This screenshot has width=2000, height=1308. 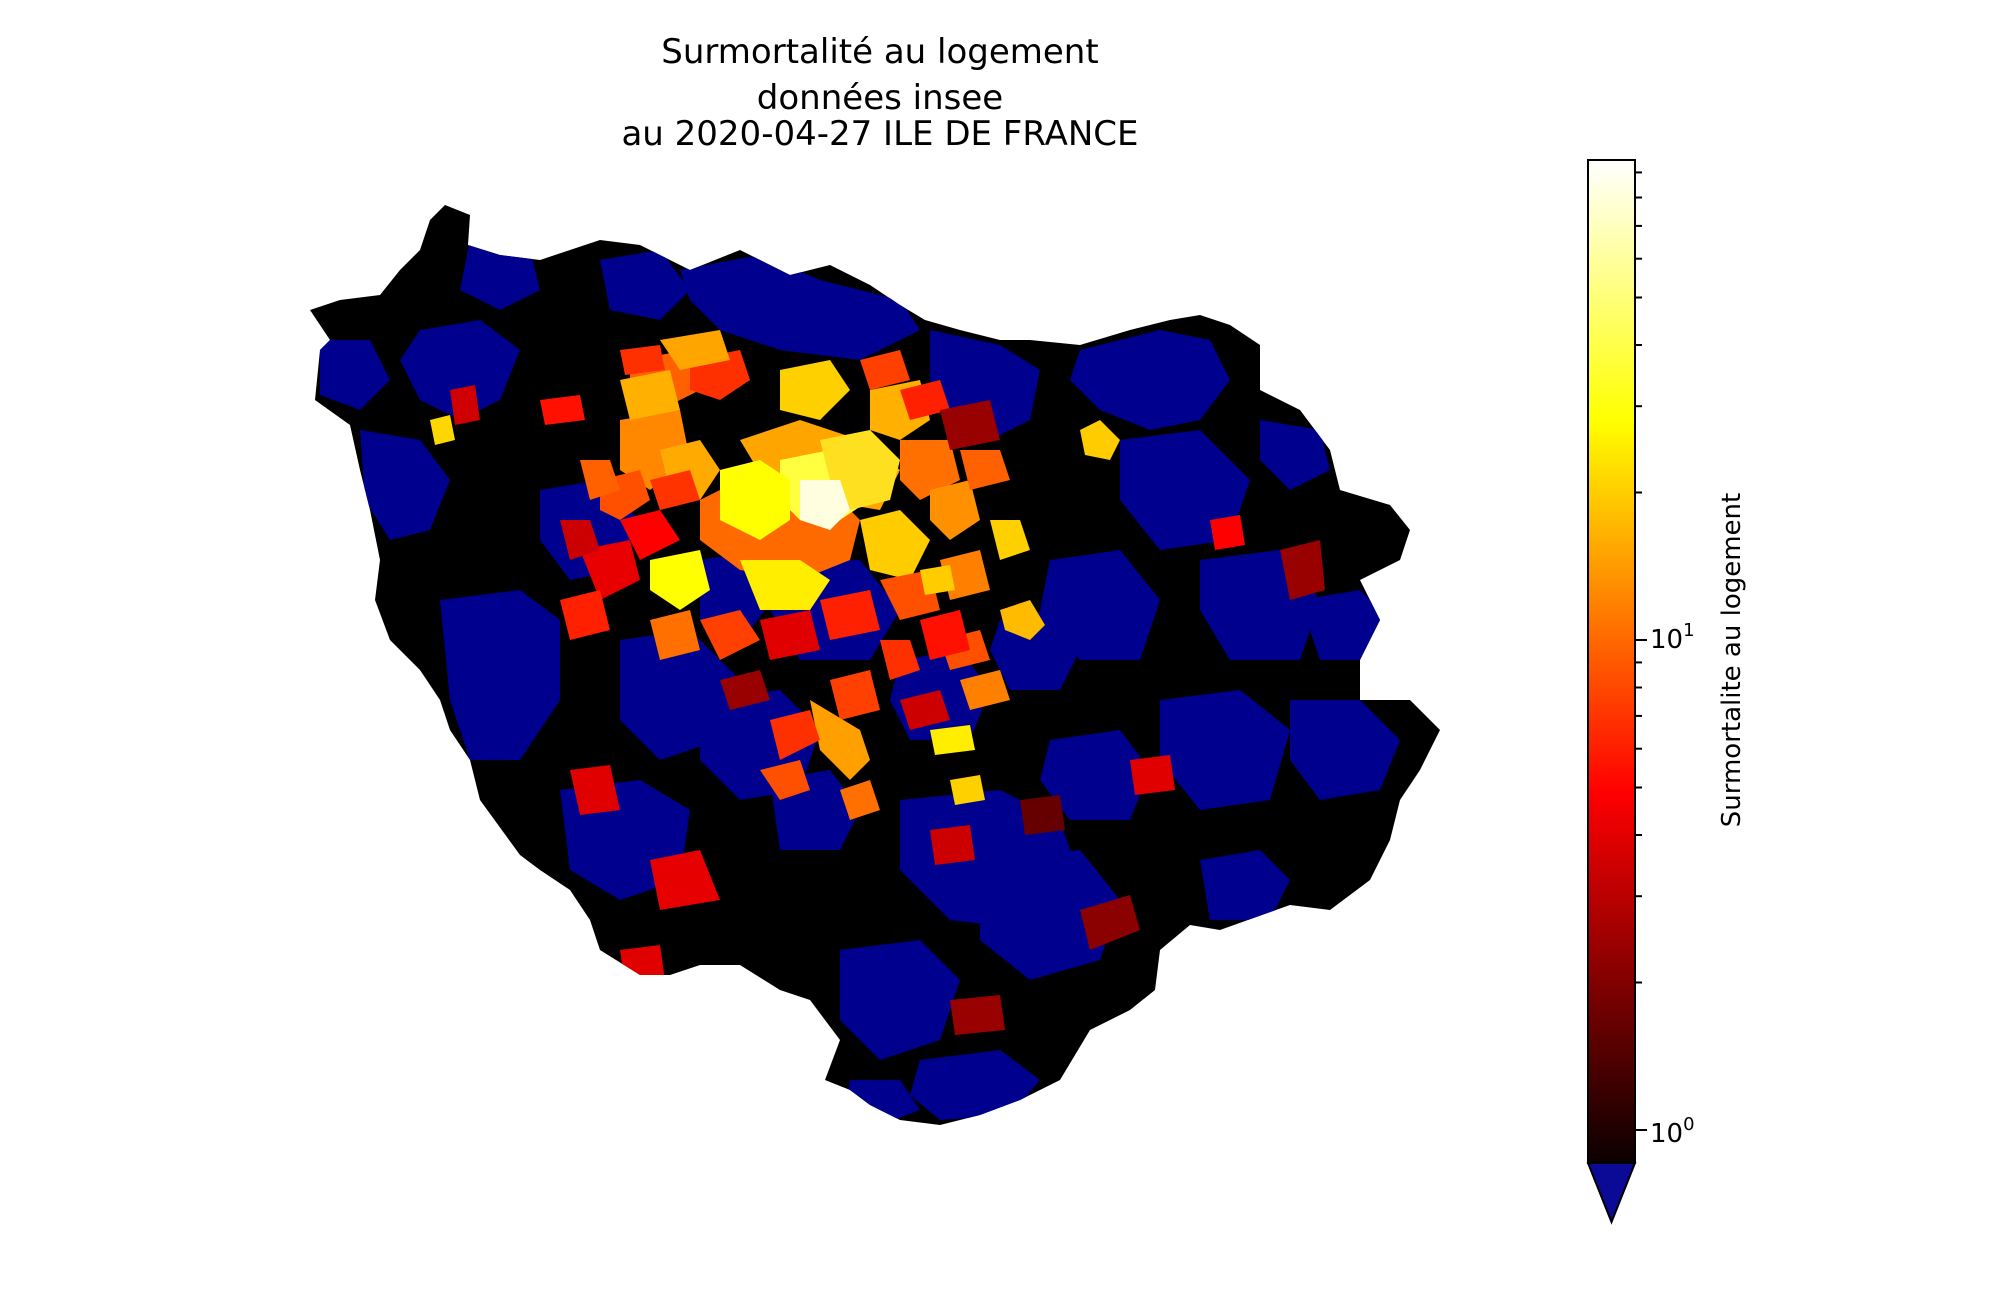 I want to click on map-title-line-2: données insee, so click(x=880, y=98).